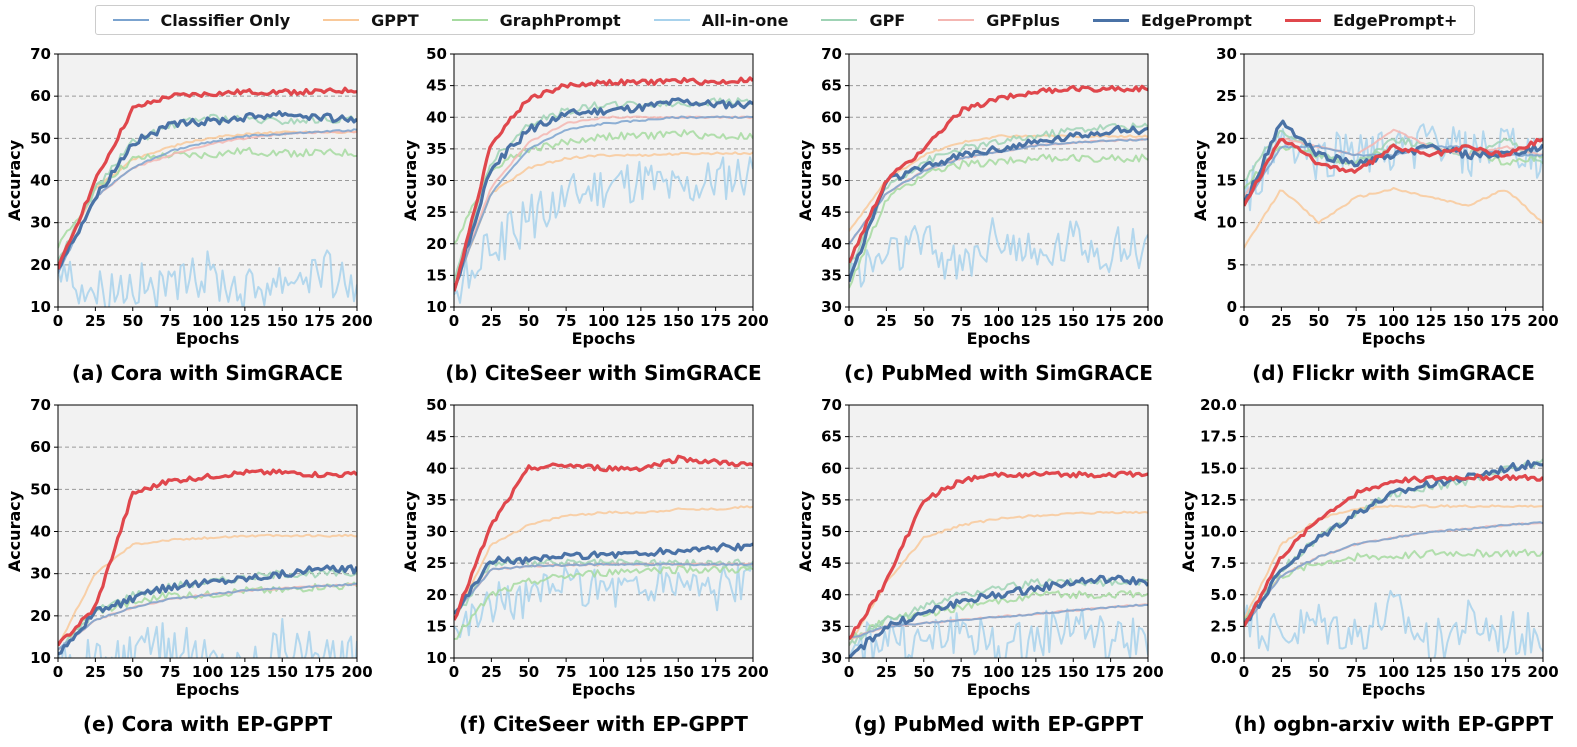  I want to click on y-tick-label: 17.5, so click(1218, 437).